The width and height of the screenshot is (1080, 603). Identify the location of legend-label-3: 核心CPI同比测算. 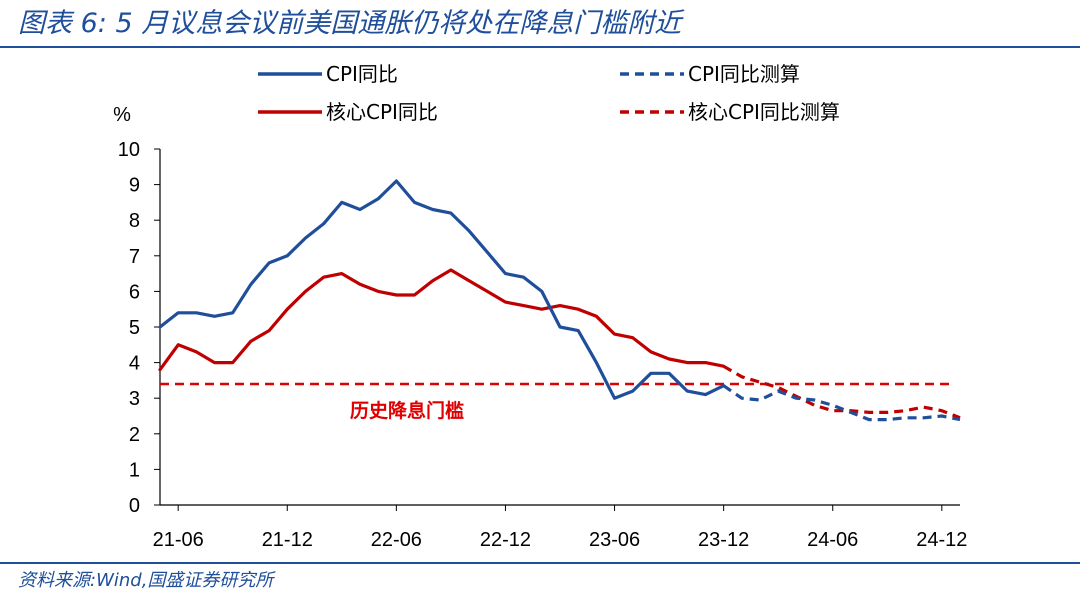
(764, 112).